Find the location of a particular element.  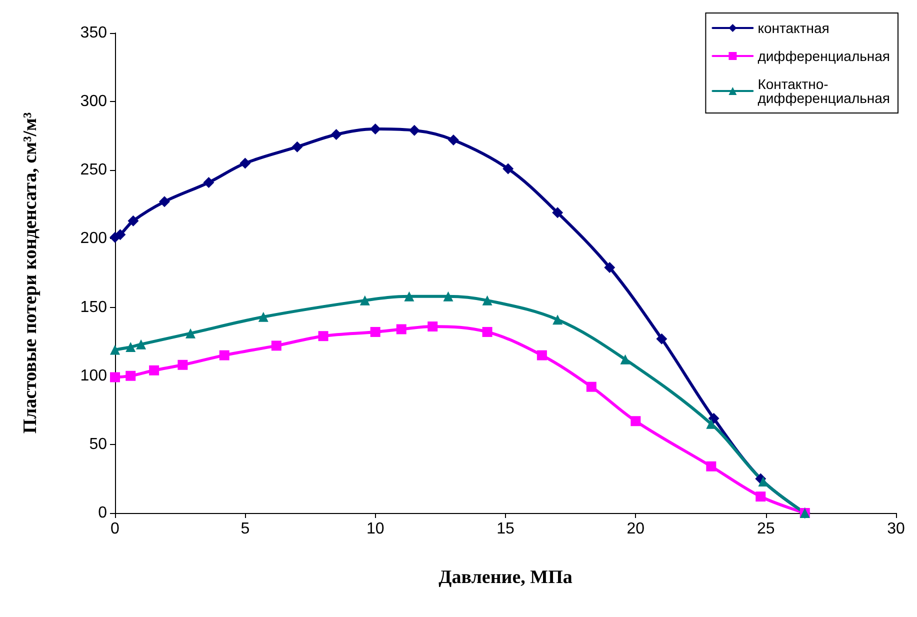

y-tick-label: 300 is located at coordinates (94, 101).